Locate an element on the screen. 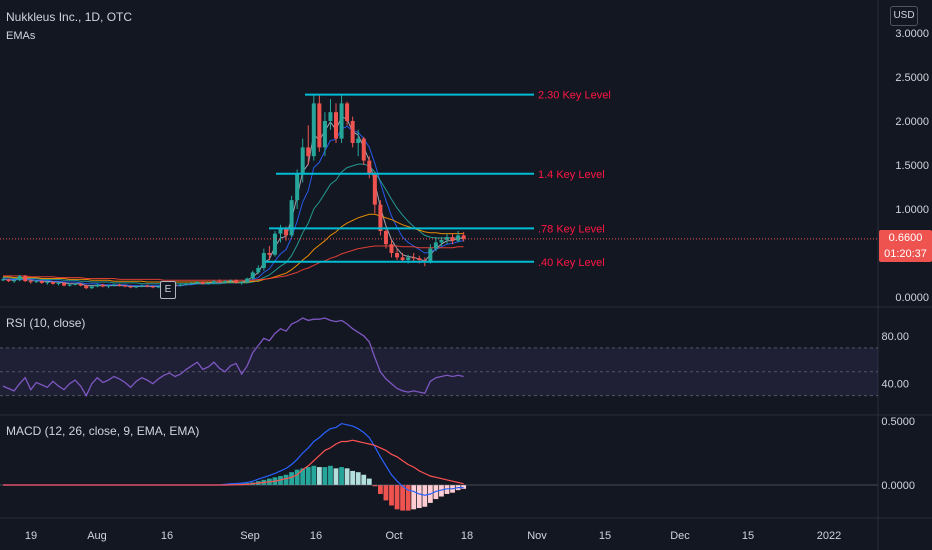 The image size is (932, 550). last-price-badge: 0.6600 is located at coordinates (905, 238).